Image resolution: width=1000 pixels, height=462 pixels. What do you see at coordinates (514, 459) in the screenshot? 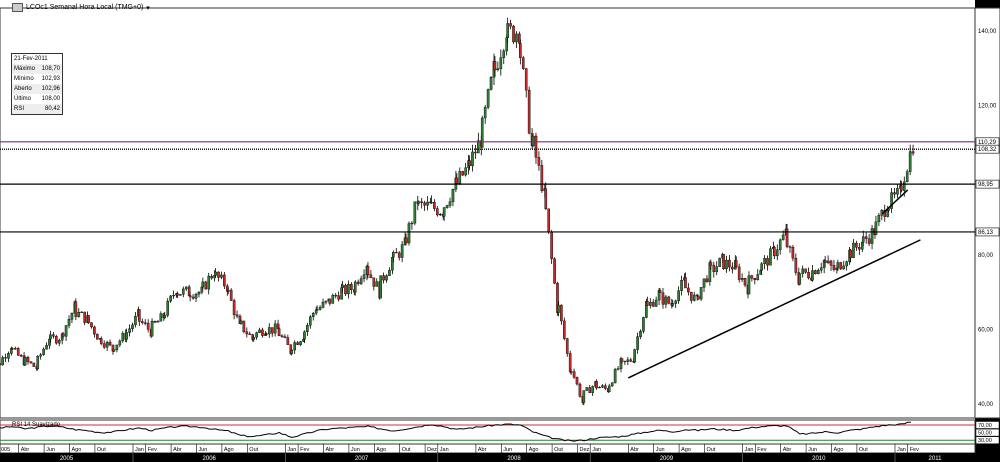
I see `year-label: 2008` at bounding box center [514, 459].